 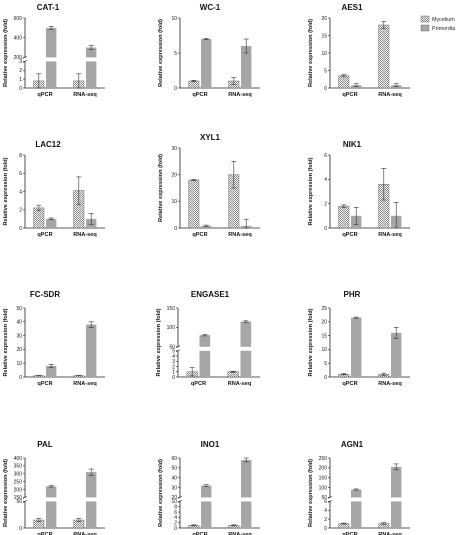 I want to click on y-tick-label: 8, so click(x=175, y=508).